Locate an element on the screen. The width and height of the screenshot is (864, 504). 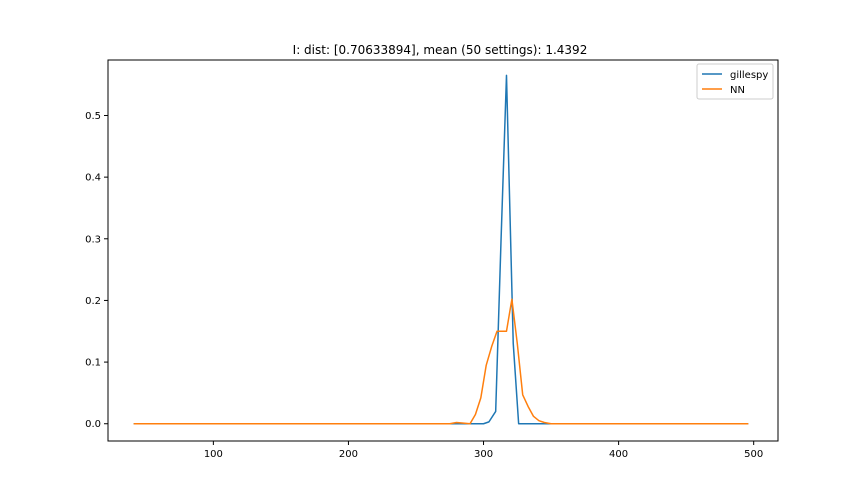
y-axis: 0.0 0.1 0.2 0.3 0.4 0.5 is located at coordinates (96, 270).